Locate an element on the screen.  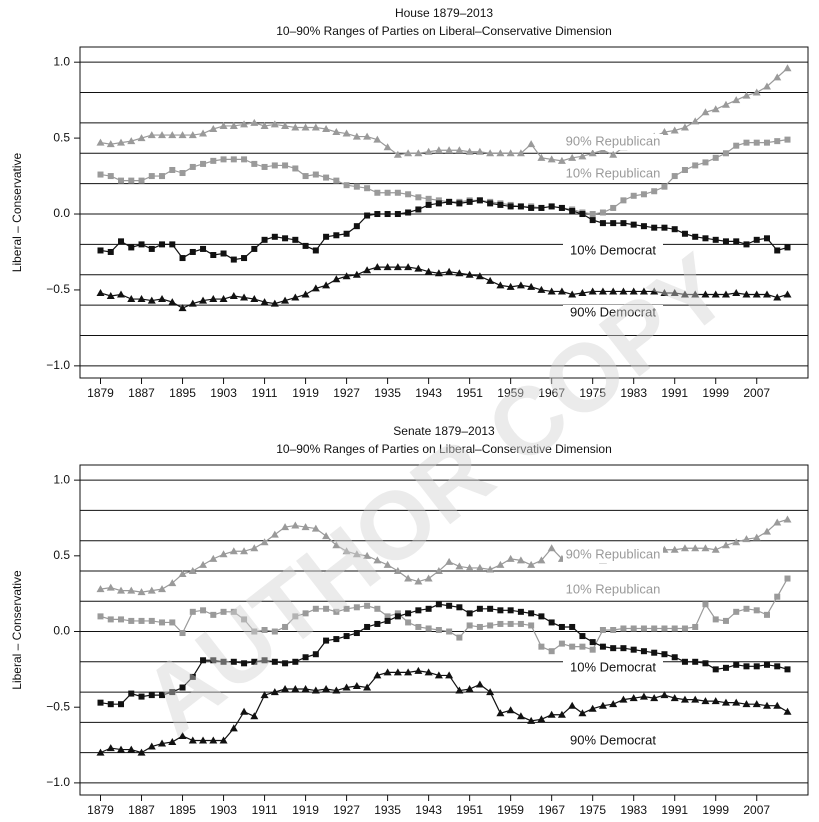
label-bg is located at coordinates (613, 741).